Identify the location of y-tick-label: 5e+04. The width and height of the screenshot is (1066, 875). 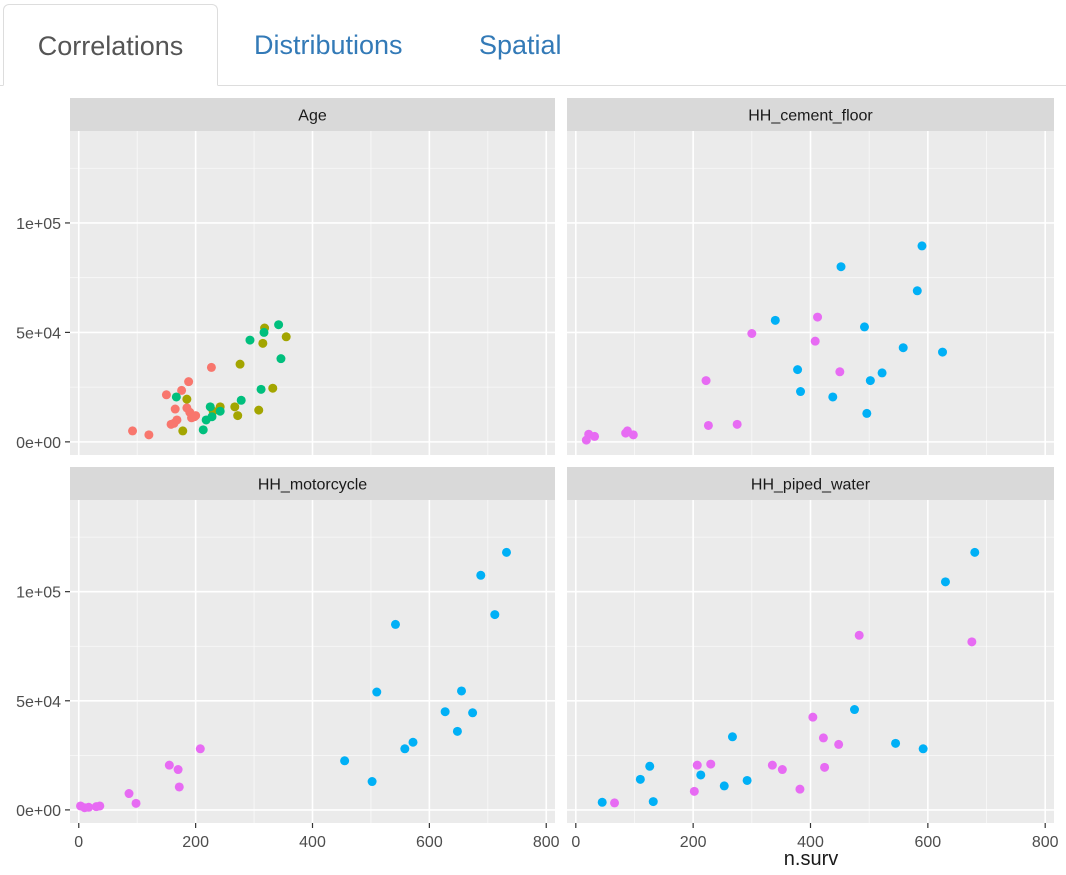
(38, 333).